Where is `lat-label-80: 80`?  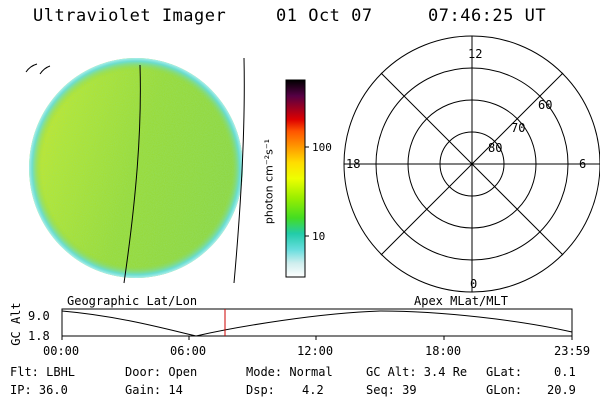 lat-label-80: 80 is located at coordinates (495, 148).